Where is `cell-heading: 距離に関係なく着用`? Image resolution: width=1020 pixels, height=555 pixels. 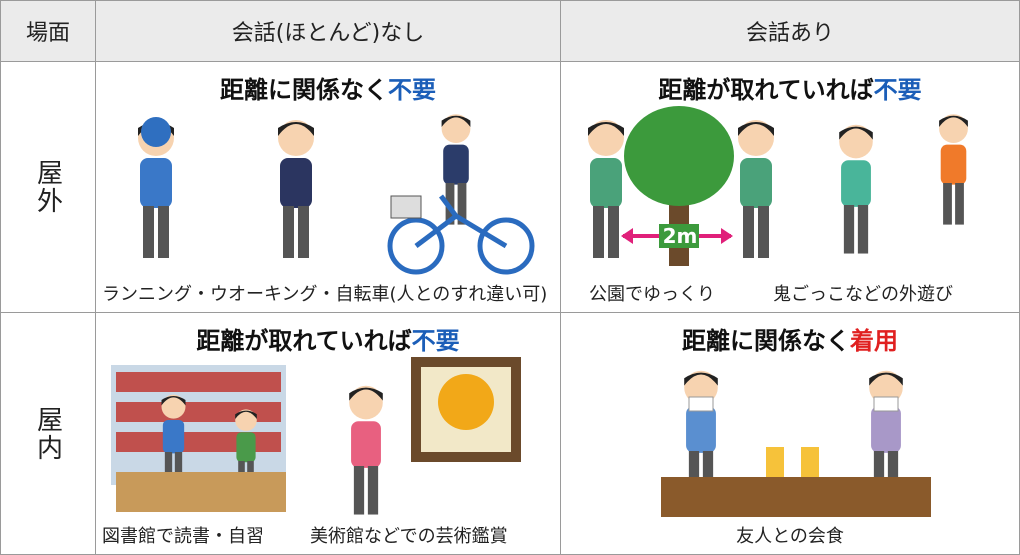
cell-heading: 距離に関係なく着用 is located at coordinates (790, 338).